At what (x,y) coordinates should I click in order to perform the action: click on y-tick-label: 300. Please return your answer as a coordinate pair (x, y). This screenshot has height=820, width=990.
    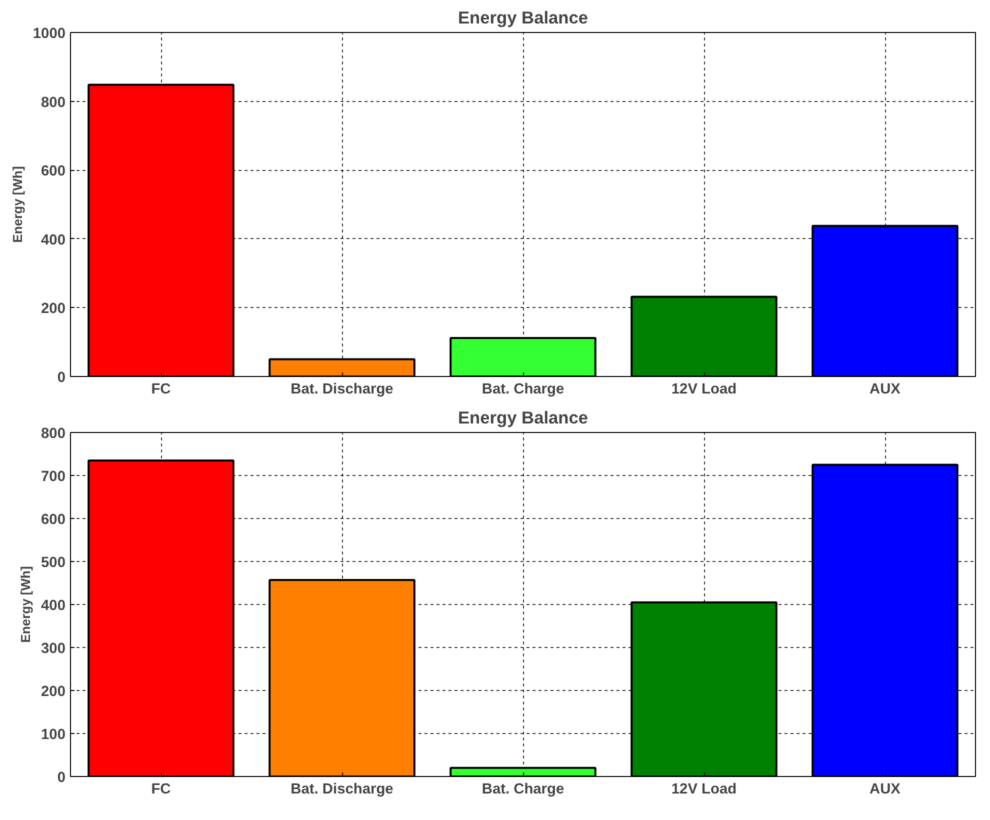
    Looking at the image, I should click on (53, 649).